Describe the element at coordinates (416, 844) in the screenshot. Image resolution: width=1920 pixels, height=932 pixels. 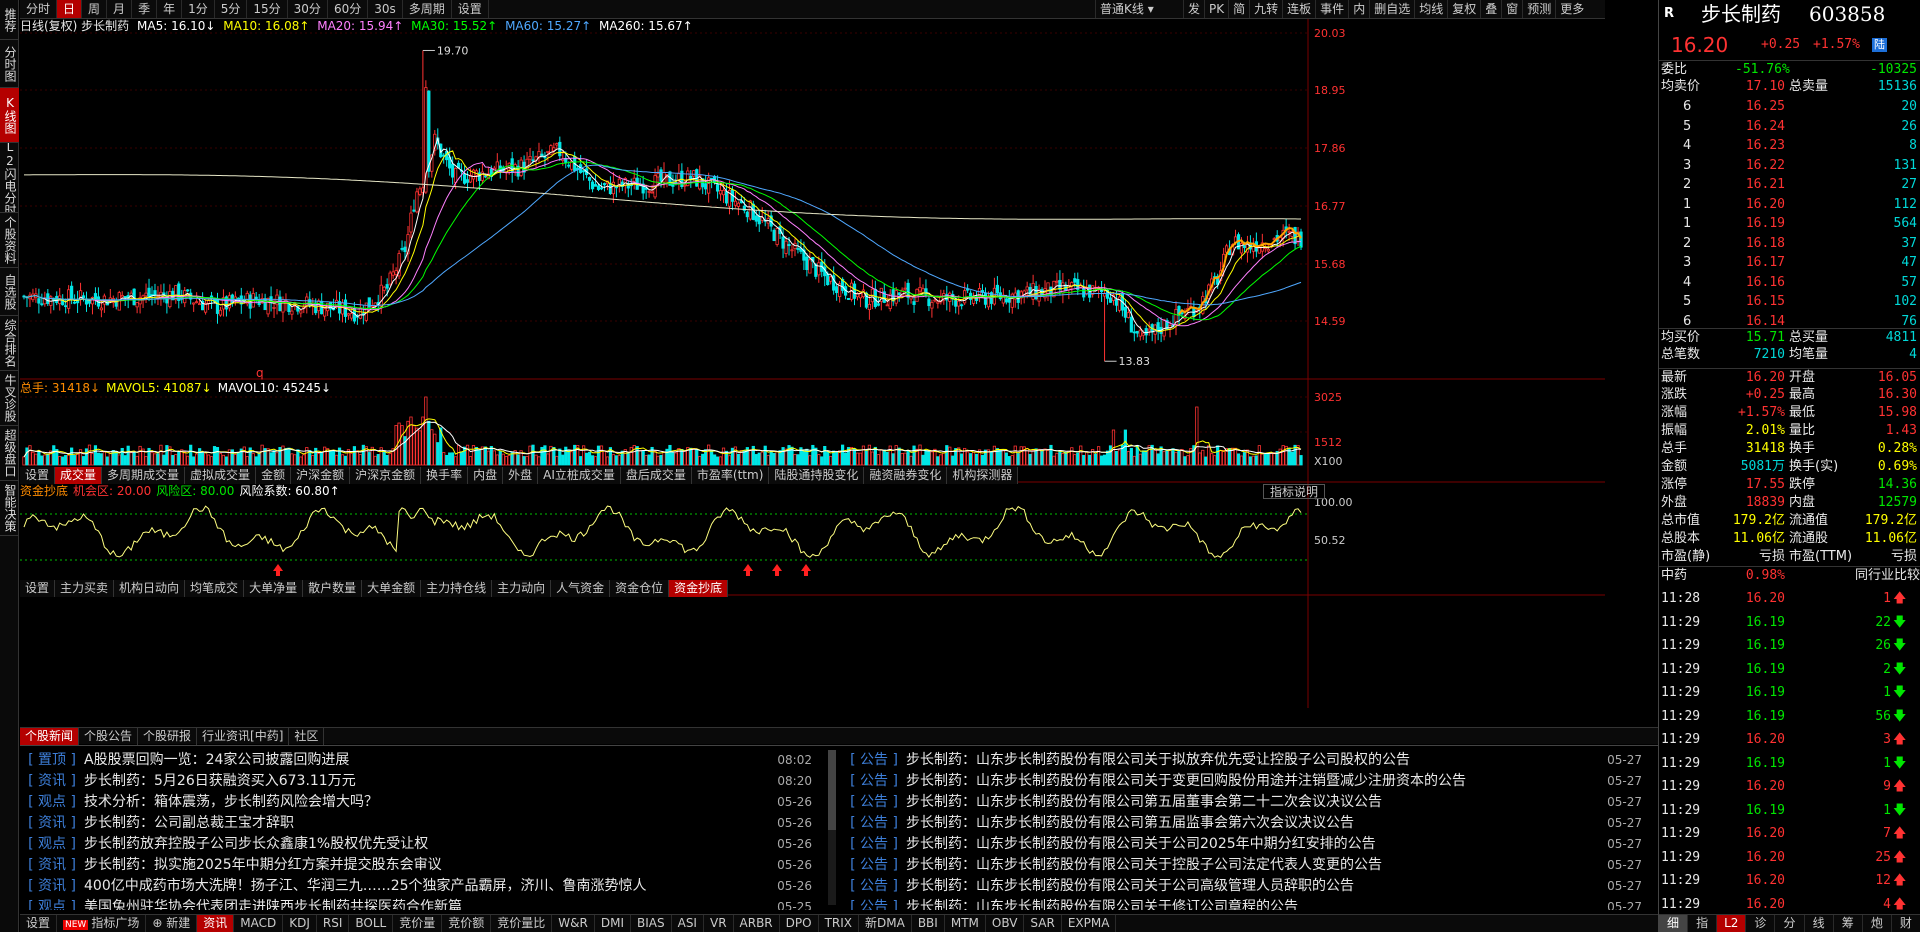
I see `news-item: [ 观点 ] 步长制药放弃控股子公司步长众鑫康1%股权优先受让权 05-26` at that location.